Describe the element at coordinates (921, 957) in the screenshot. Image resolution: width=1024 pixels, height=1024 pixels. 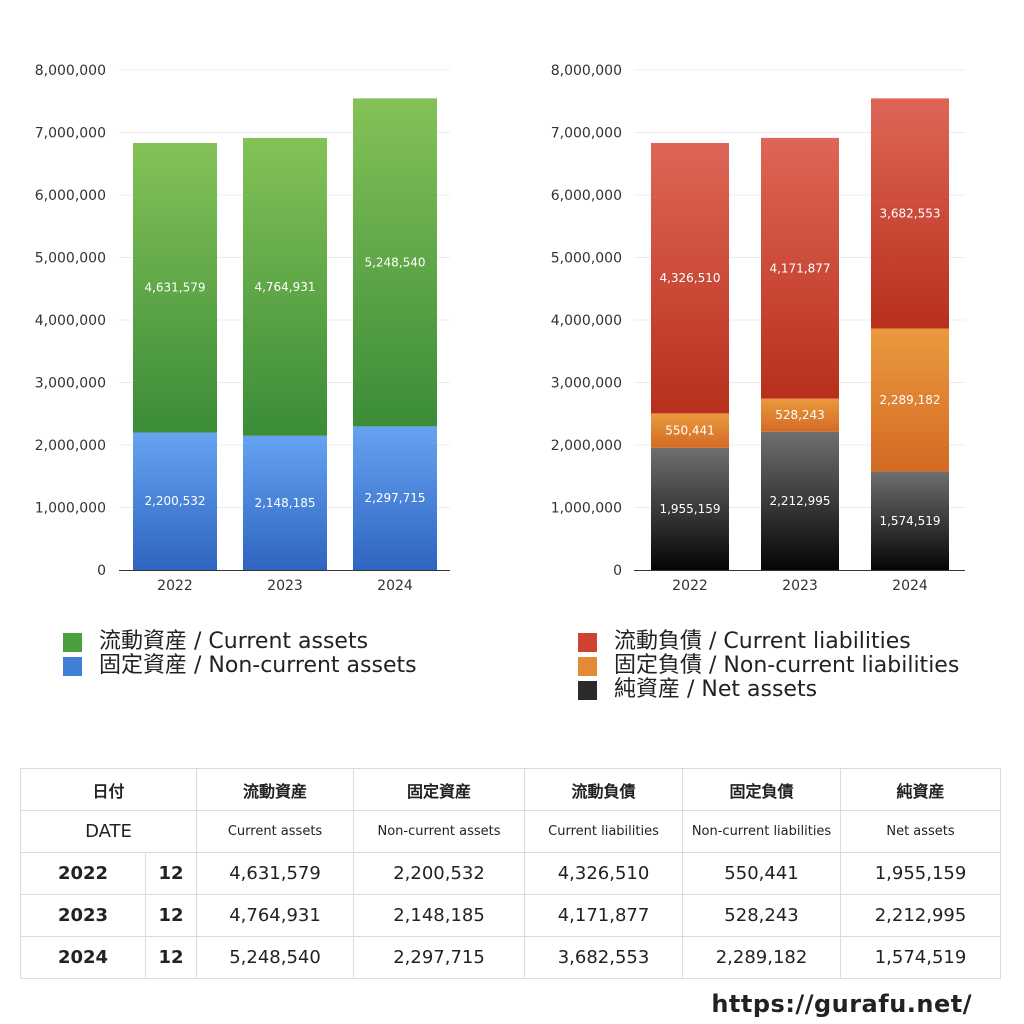
I see `cell-net-assets: 1,574,519` at that location.